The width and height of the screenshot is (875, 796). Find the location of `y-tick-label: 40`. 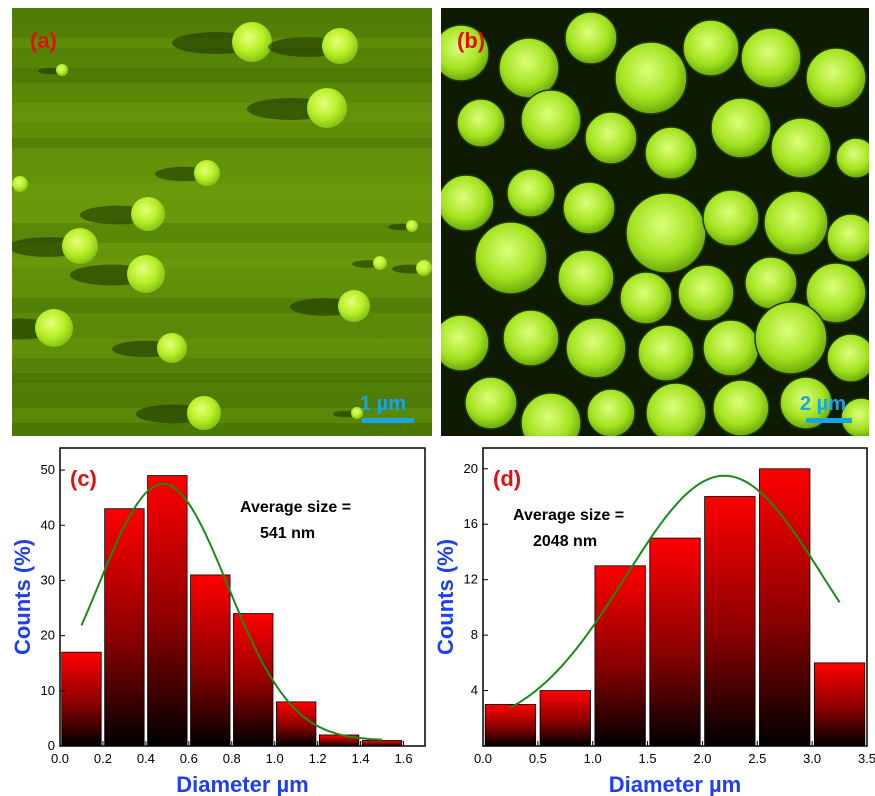

y-tick-label: 40 is located at coordinates (48, 524).